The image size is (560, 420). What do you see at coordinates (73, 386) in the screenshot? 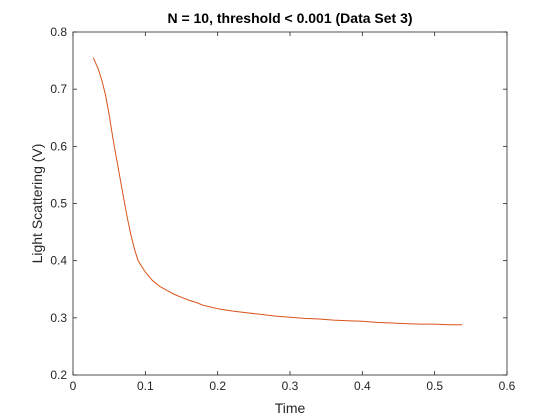
I see `x-tick-label: 0` at bounding box center [73, 386].